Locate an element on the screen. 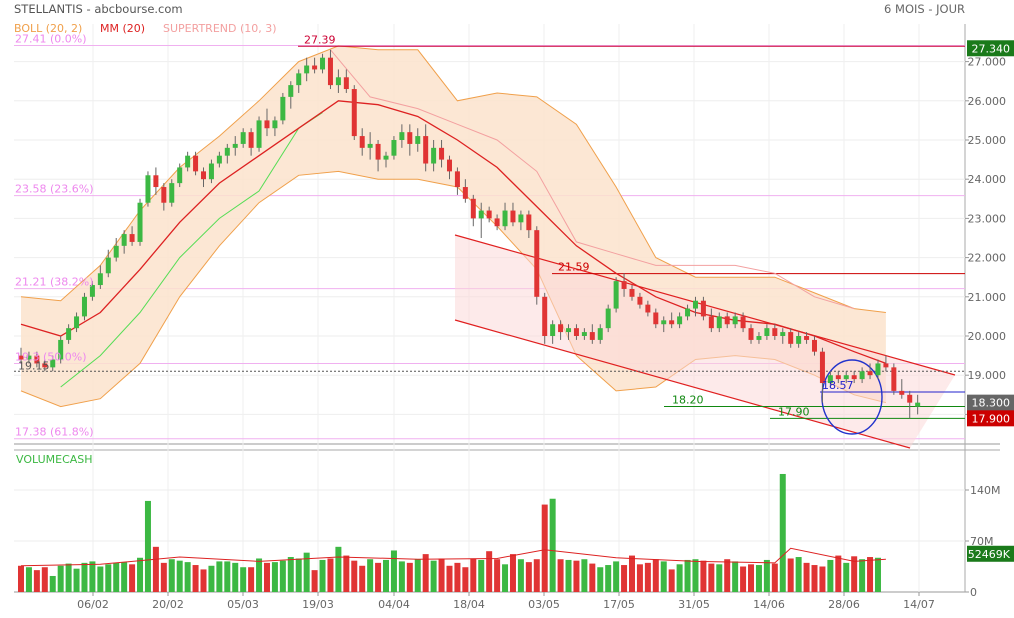  fib-label: 19.3 (50.0%) is located at coordinates (51, 356).